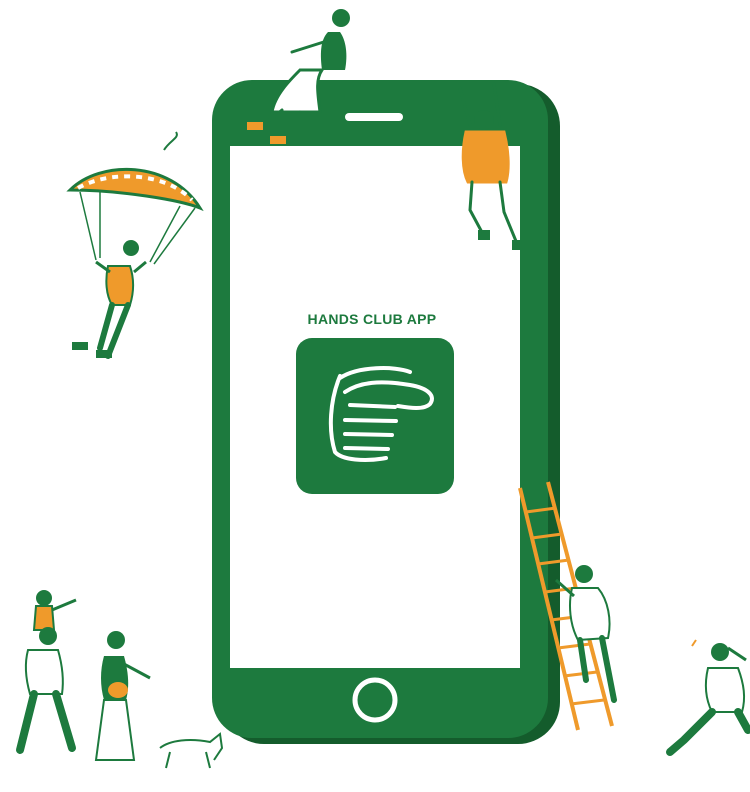  I want to click on phone-camera, so click(351, 117).